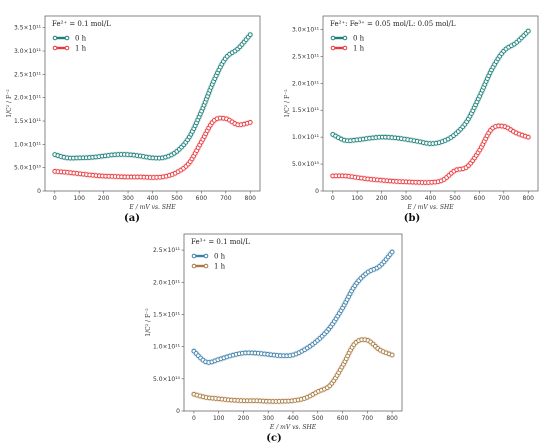 The height and width of the screenshot is (447, 550). Describe the element at coordinates (274, 438) in the screenshot. I see `panel-caption: (c)` at that location.